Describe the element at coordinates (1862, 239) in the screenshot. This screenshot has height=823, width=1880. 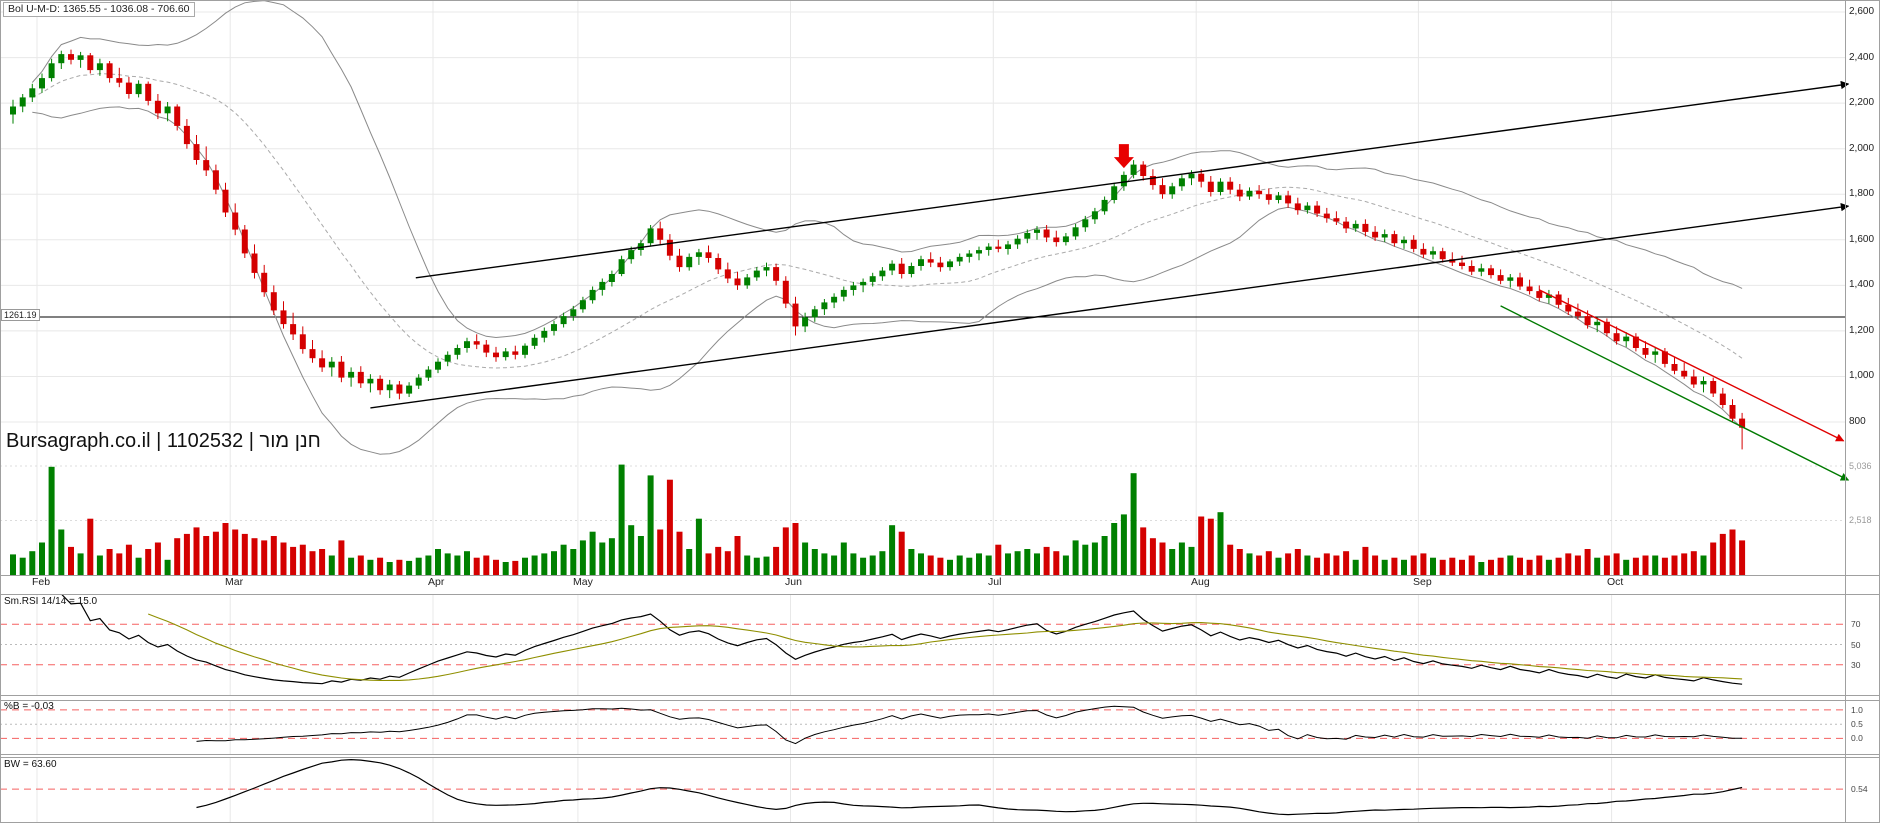
I see `price-axis-label: 1,600` at that location.